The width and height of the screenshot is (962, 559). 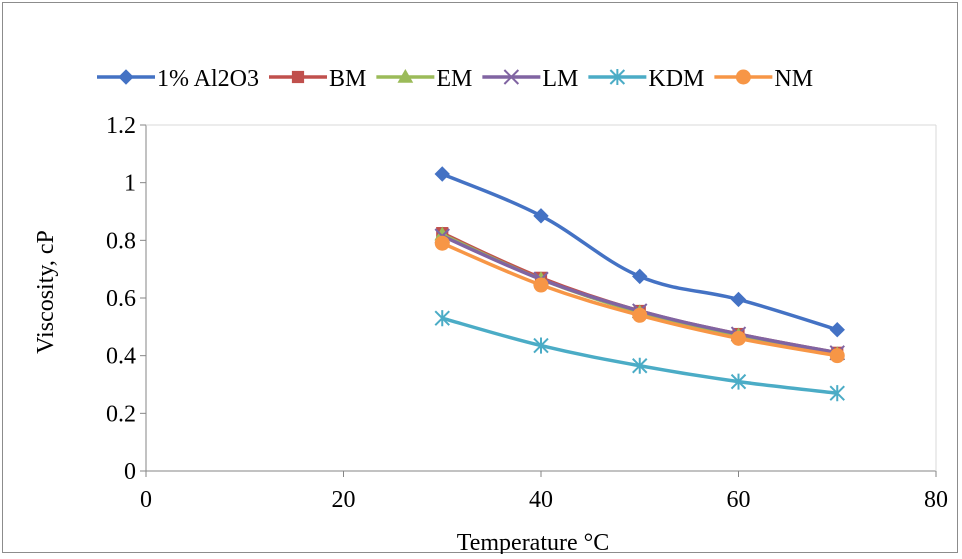 What do you see at coordinates (739, 500) in the screenshot?
I see `x-tick-label: 60` at bounding box center [739, 500].